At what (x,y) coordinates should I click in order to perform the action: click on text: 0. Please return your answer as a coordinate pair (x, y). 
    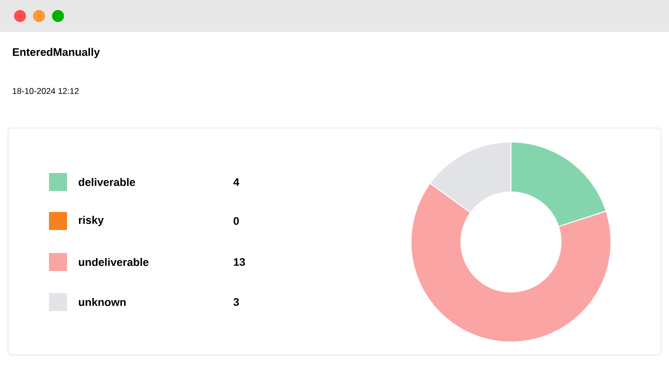
    Looking at the image, I should click on (236, 221).